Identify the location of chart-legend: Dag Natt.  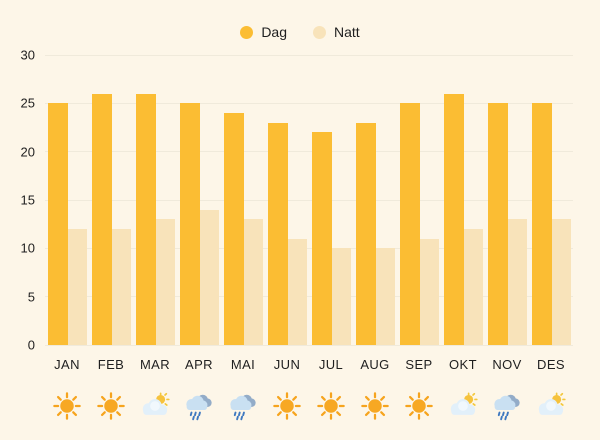
(300, 32).